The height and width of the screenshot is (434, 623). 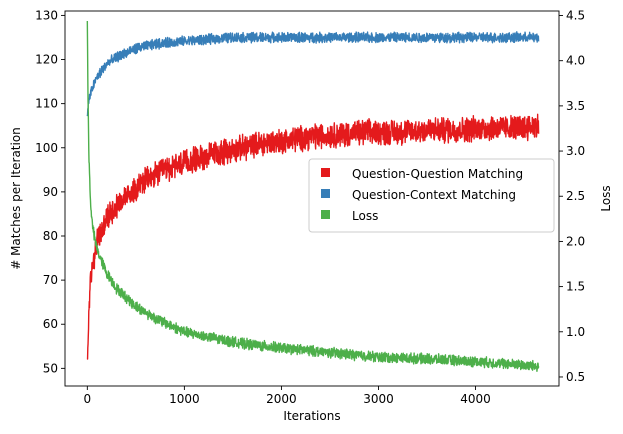 I want to click on legend-box, so click(x=431, y=195).